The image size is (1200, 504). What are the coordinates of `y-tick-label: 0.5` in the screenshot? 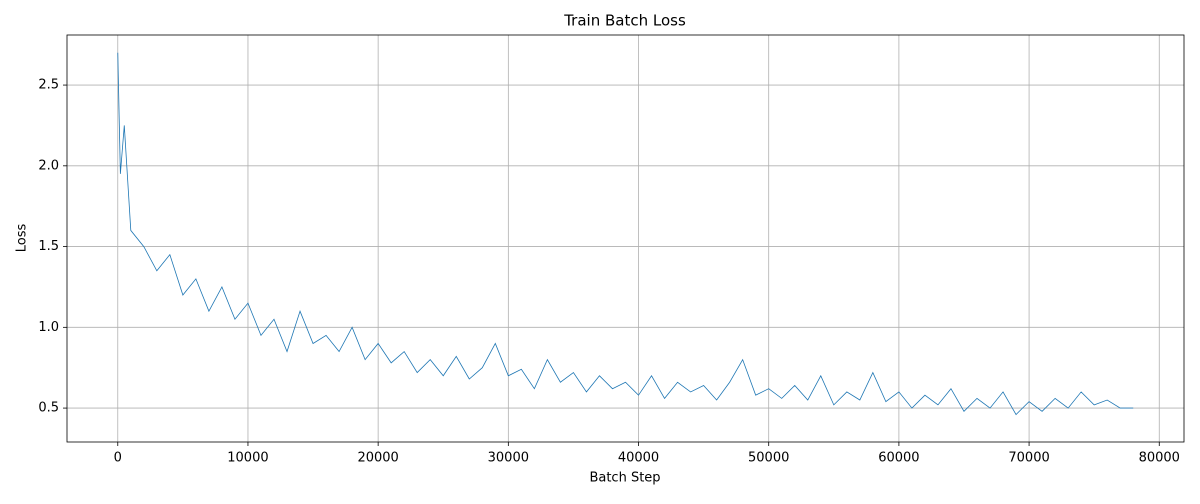 It's located at (48, 408).